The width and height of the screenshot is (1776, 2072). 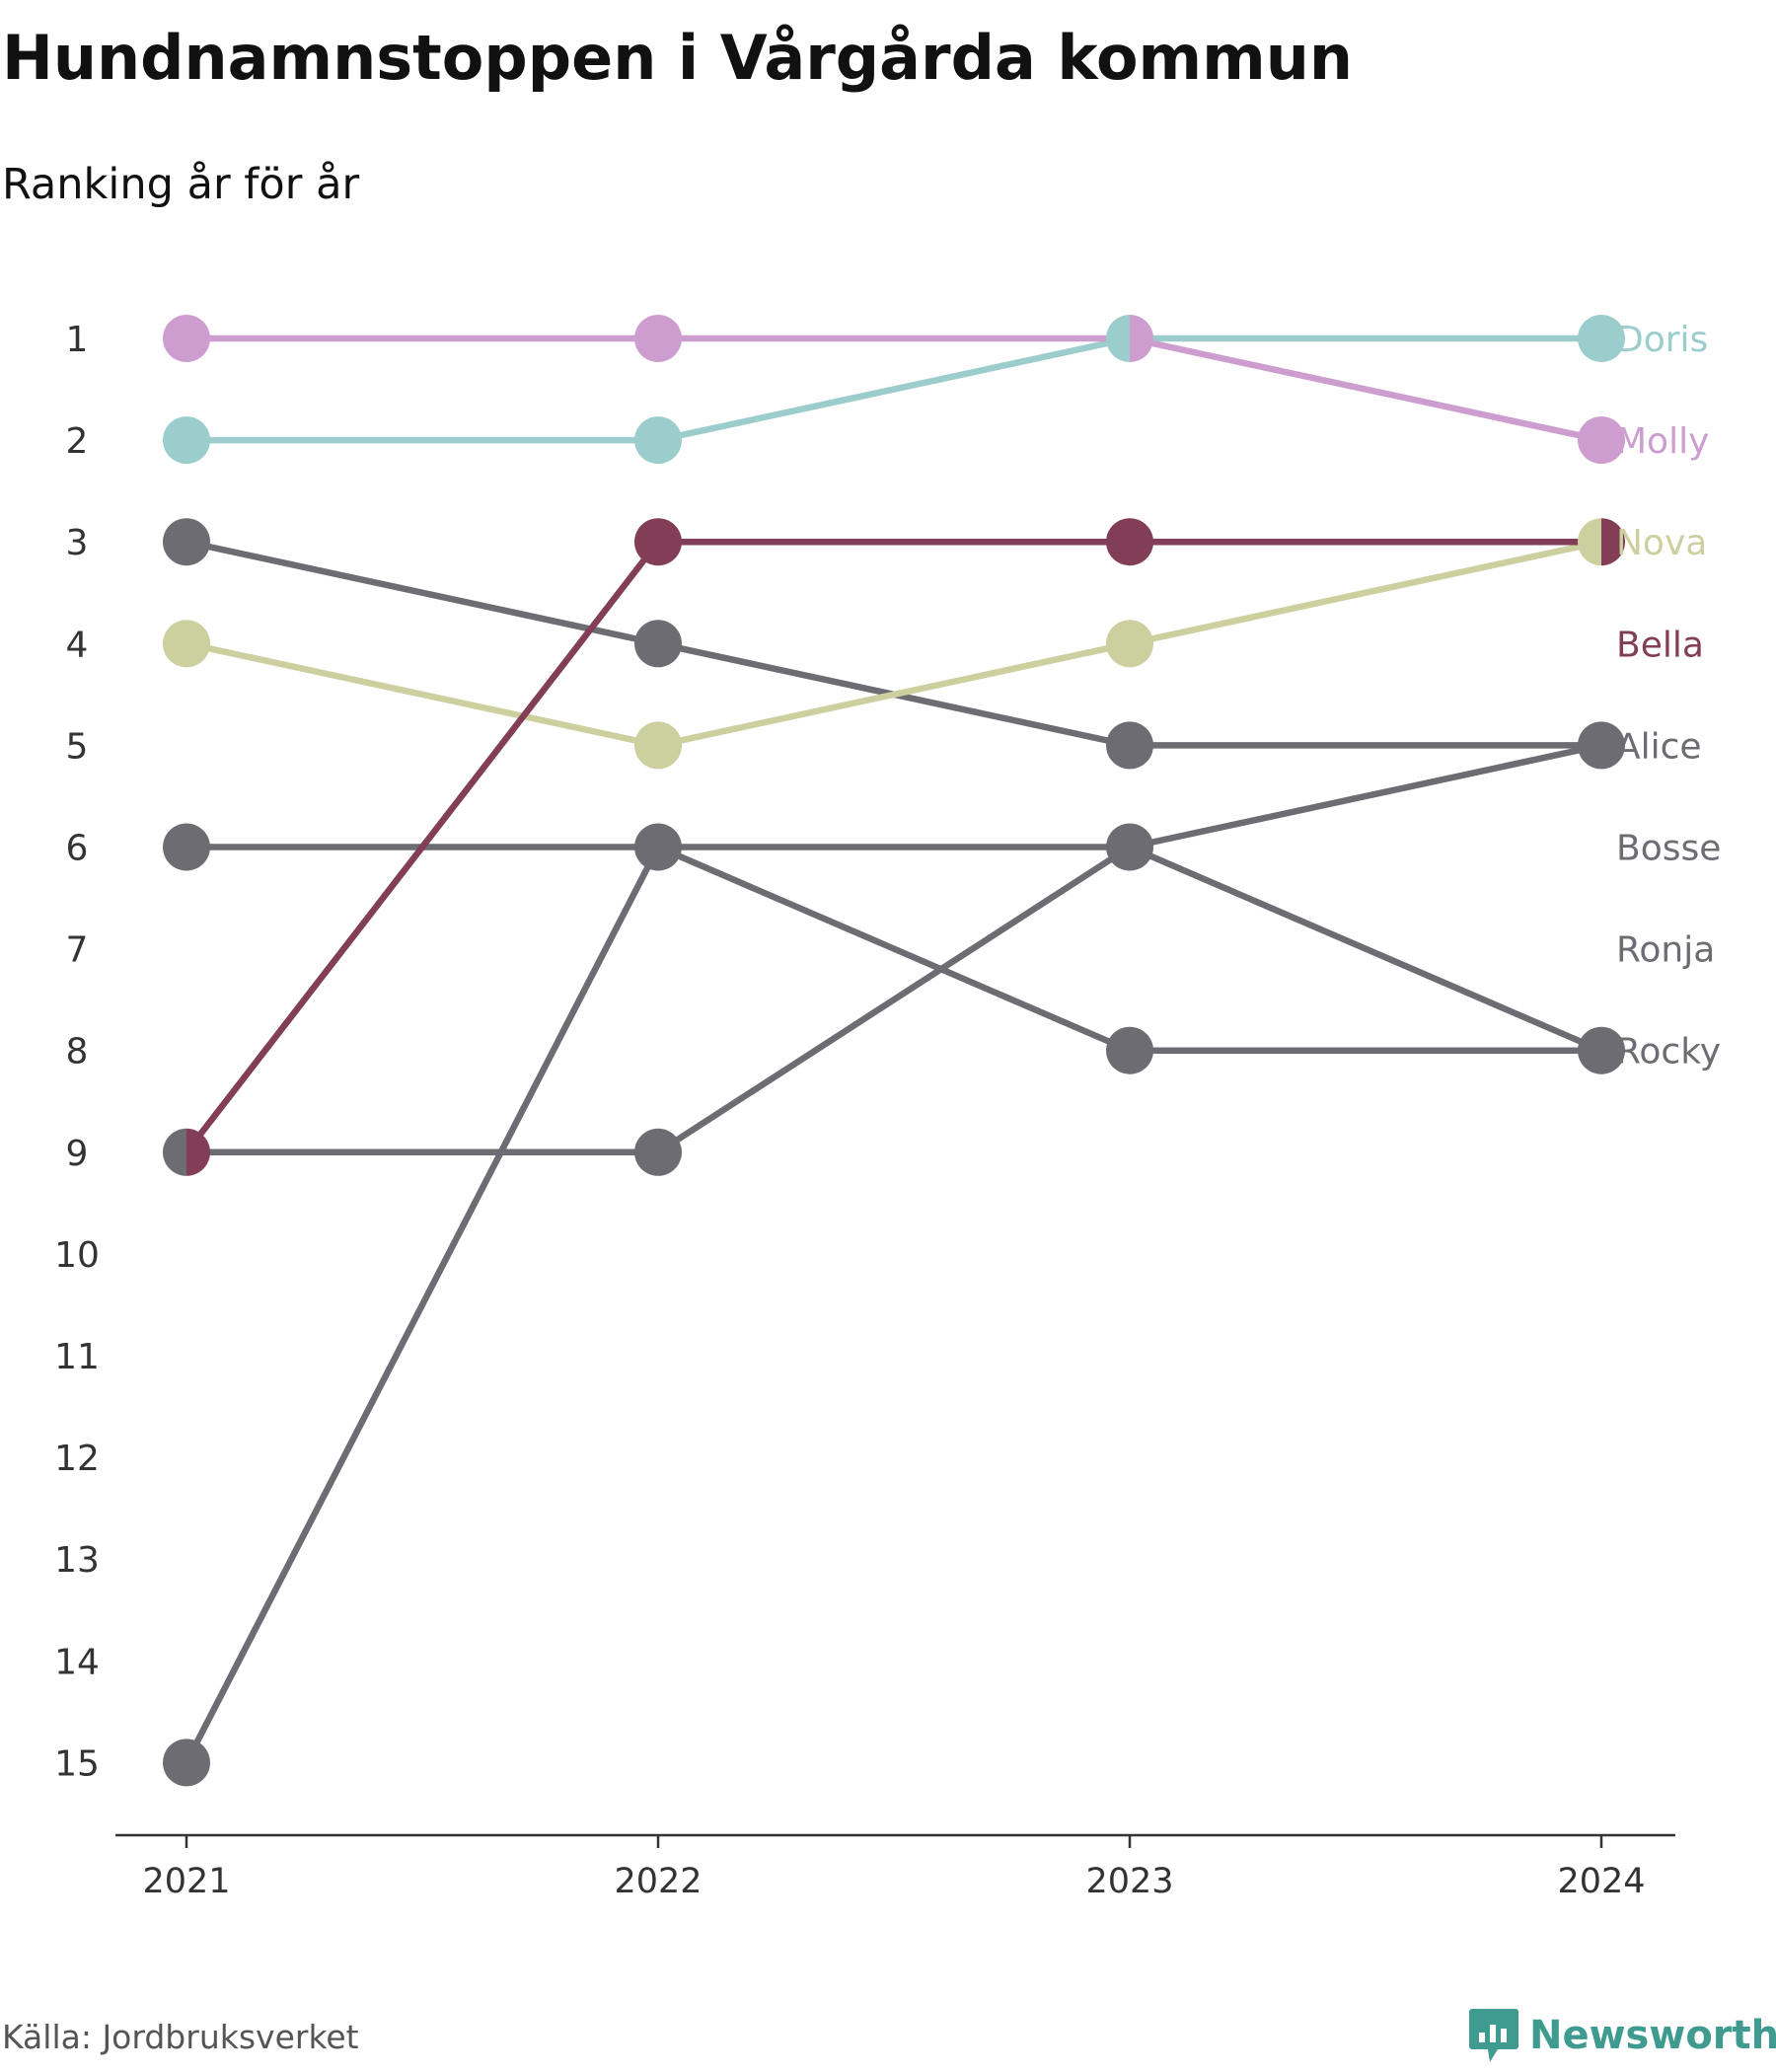 What do you see at coordinates (1669, 696) in the screenshot?
I see `end-labels: Doris Molly Nova Bella Alice Bosse Ronja Rocky` at bounding box center [1669, 696].